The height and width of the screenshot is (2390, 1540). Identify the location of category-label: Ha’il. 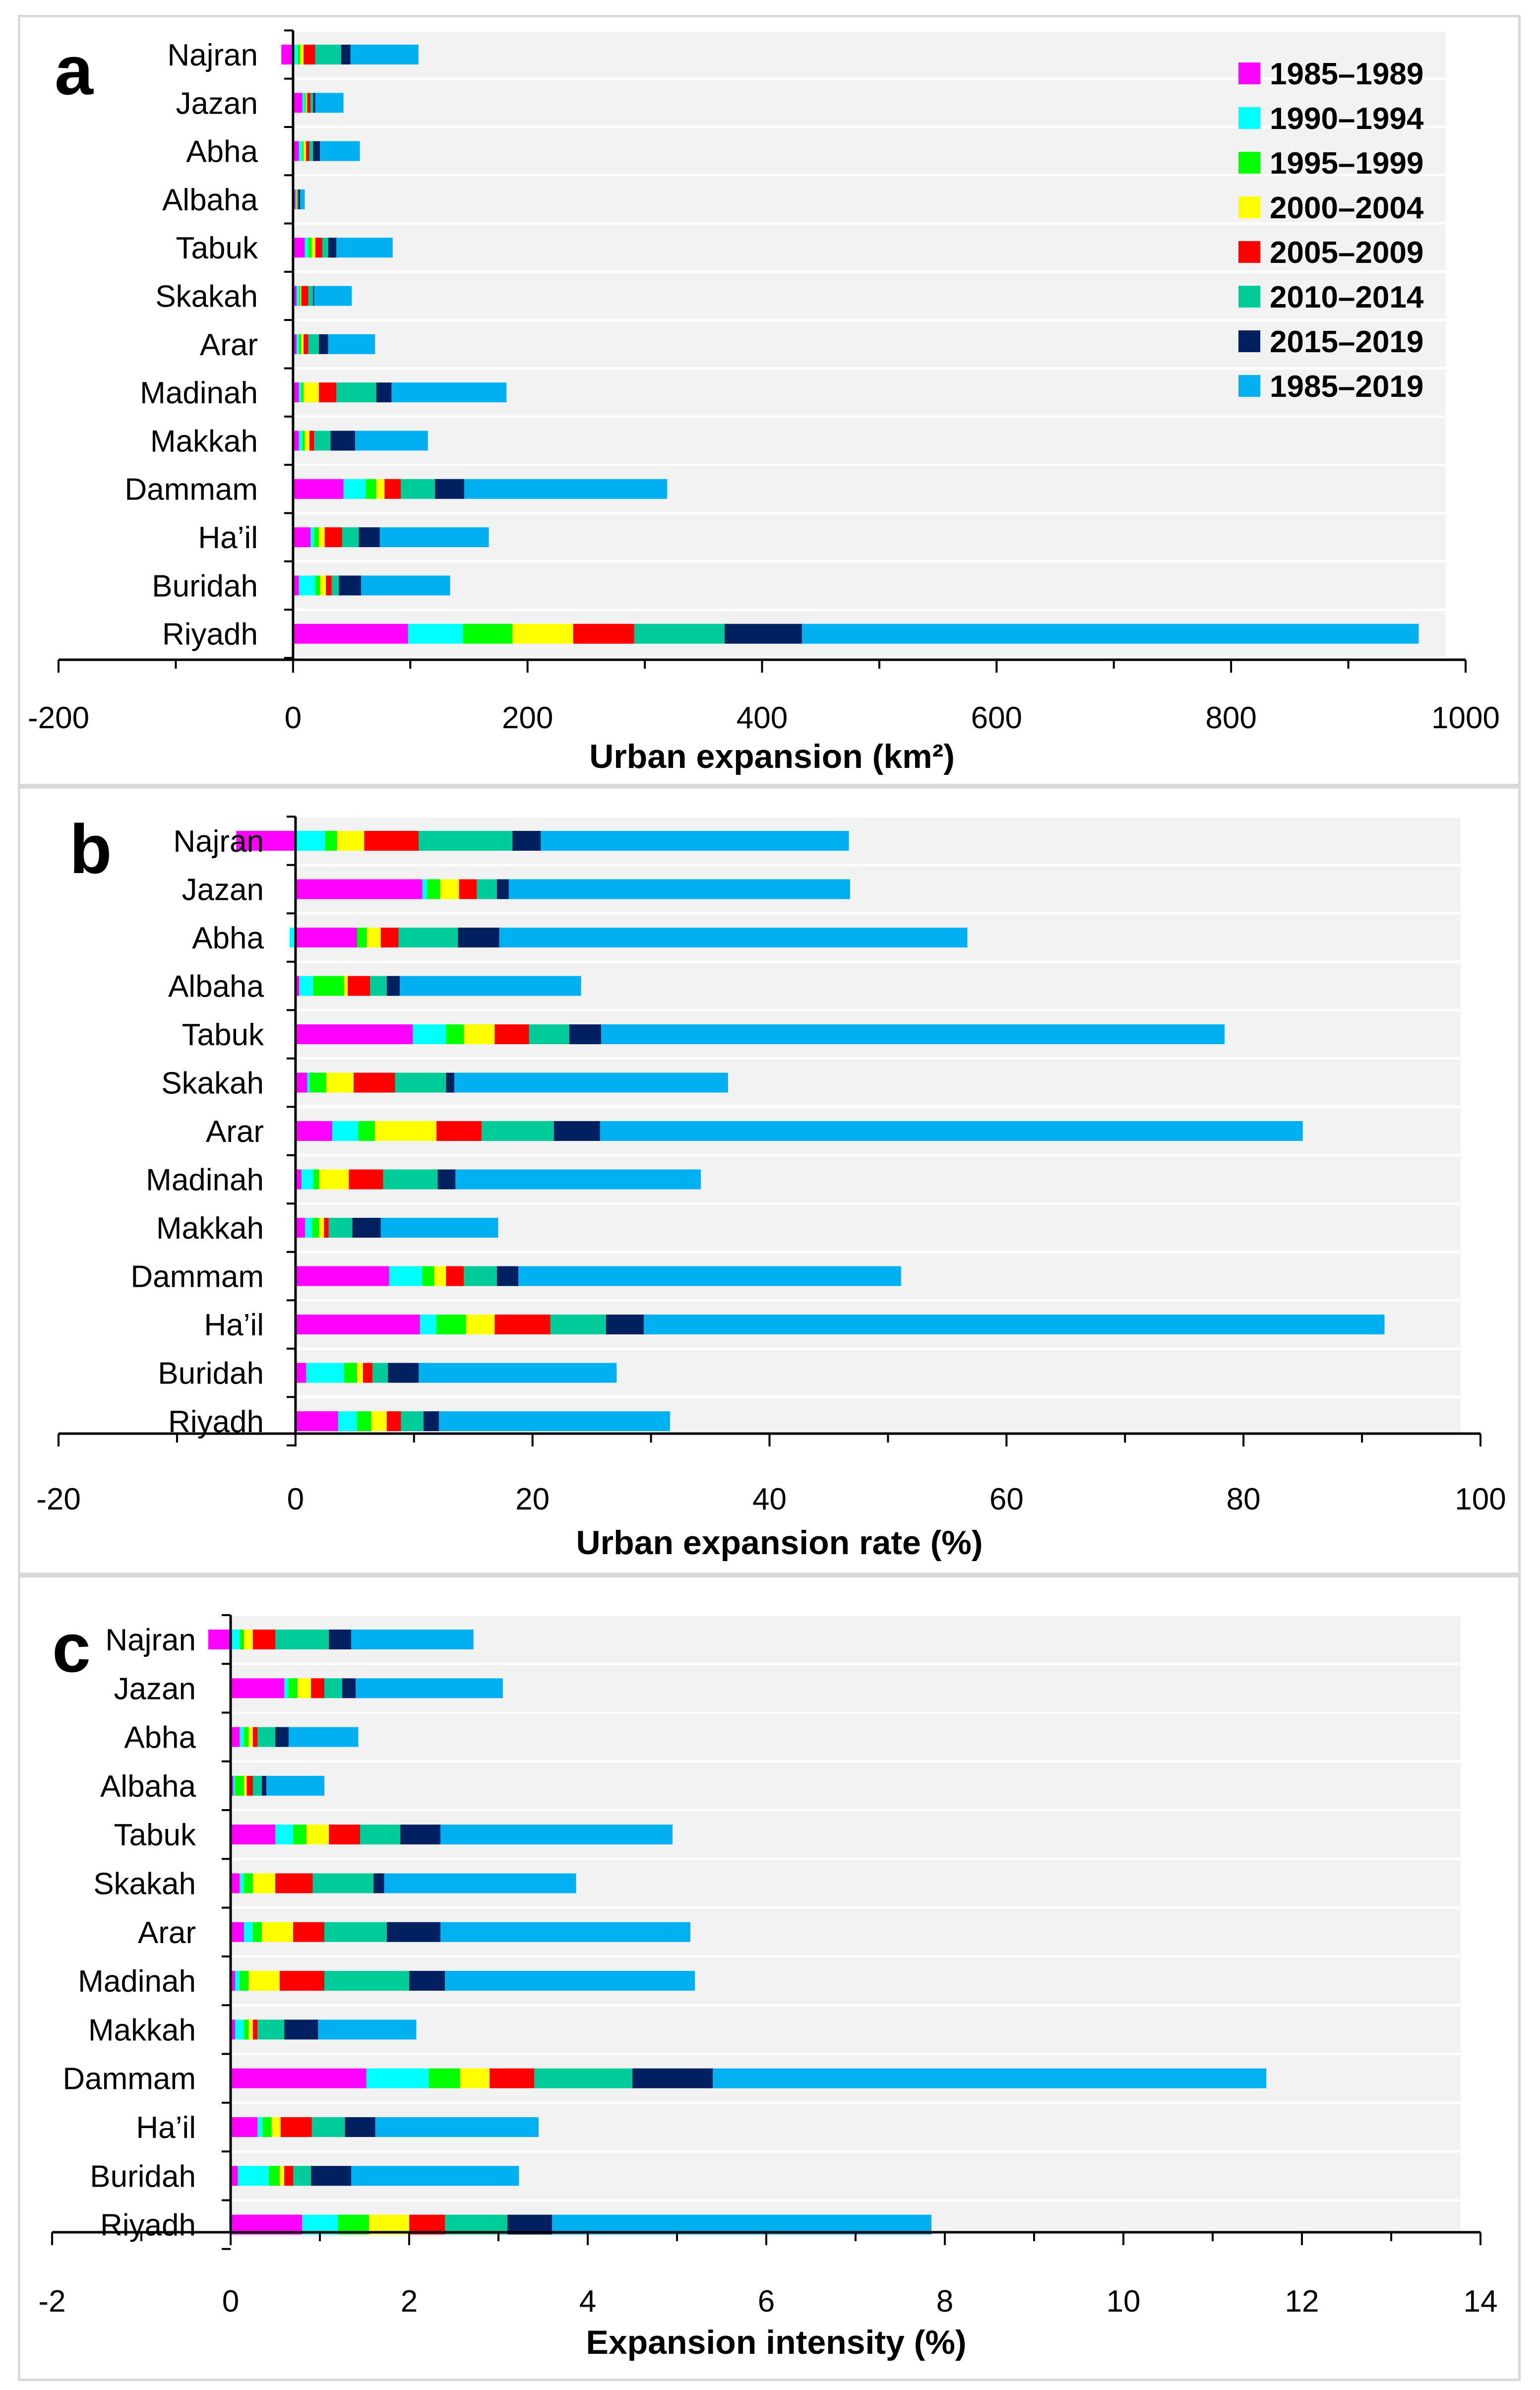
(166, 2128).